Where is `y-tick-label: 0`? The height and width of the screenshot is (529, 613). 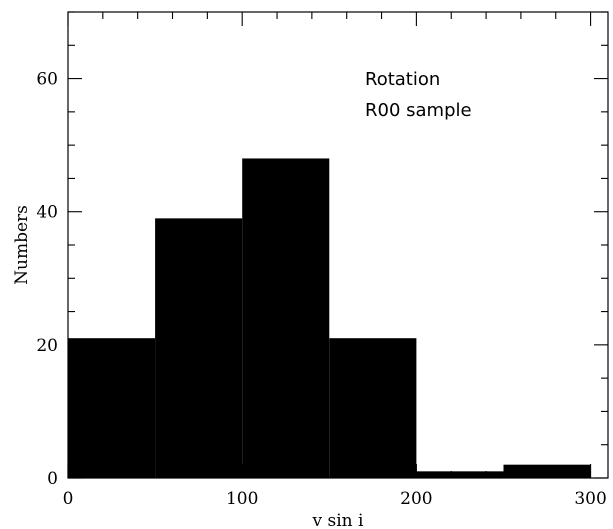 y-tick-label: 0 is located at coordinates (52, 479).